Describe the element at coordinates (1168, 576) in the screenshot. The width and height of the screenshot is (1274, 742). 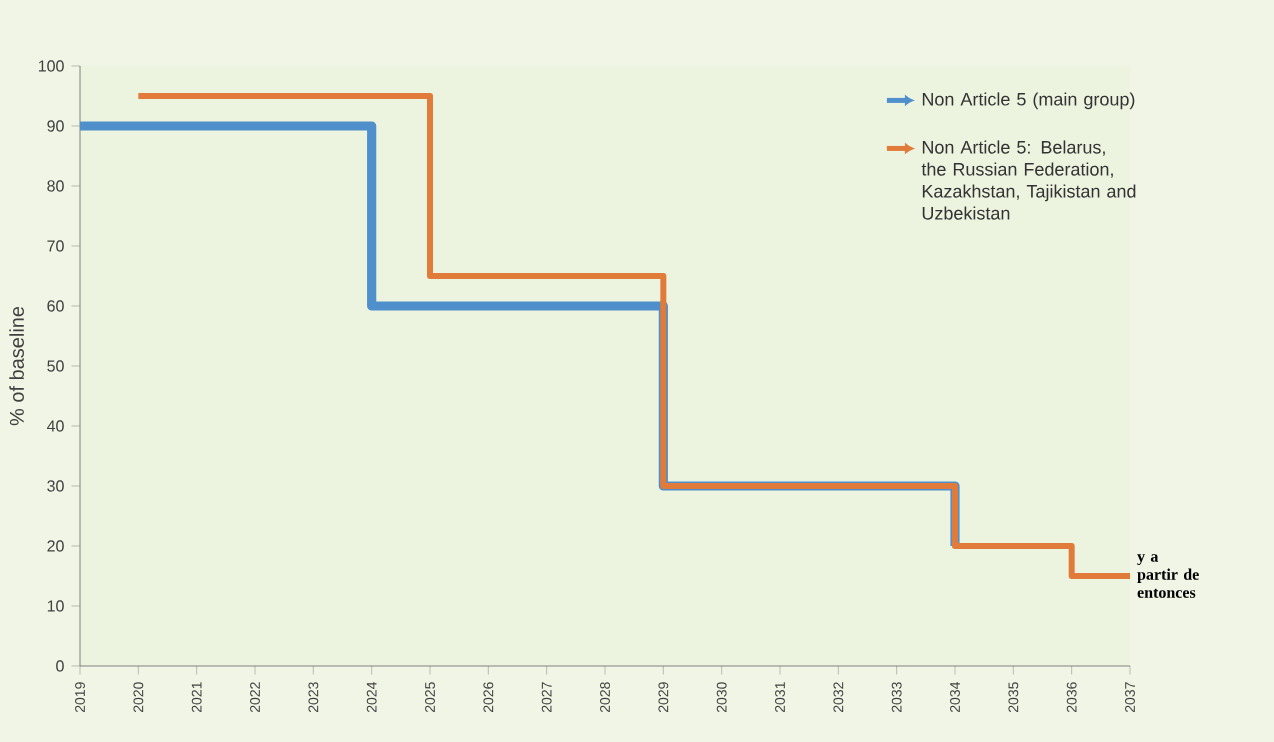
I see `annotation: y a partir de entonces` at that location.